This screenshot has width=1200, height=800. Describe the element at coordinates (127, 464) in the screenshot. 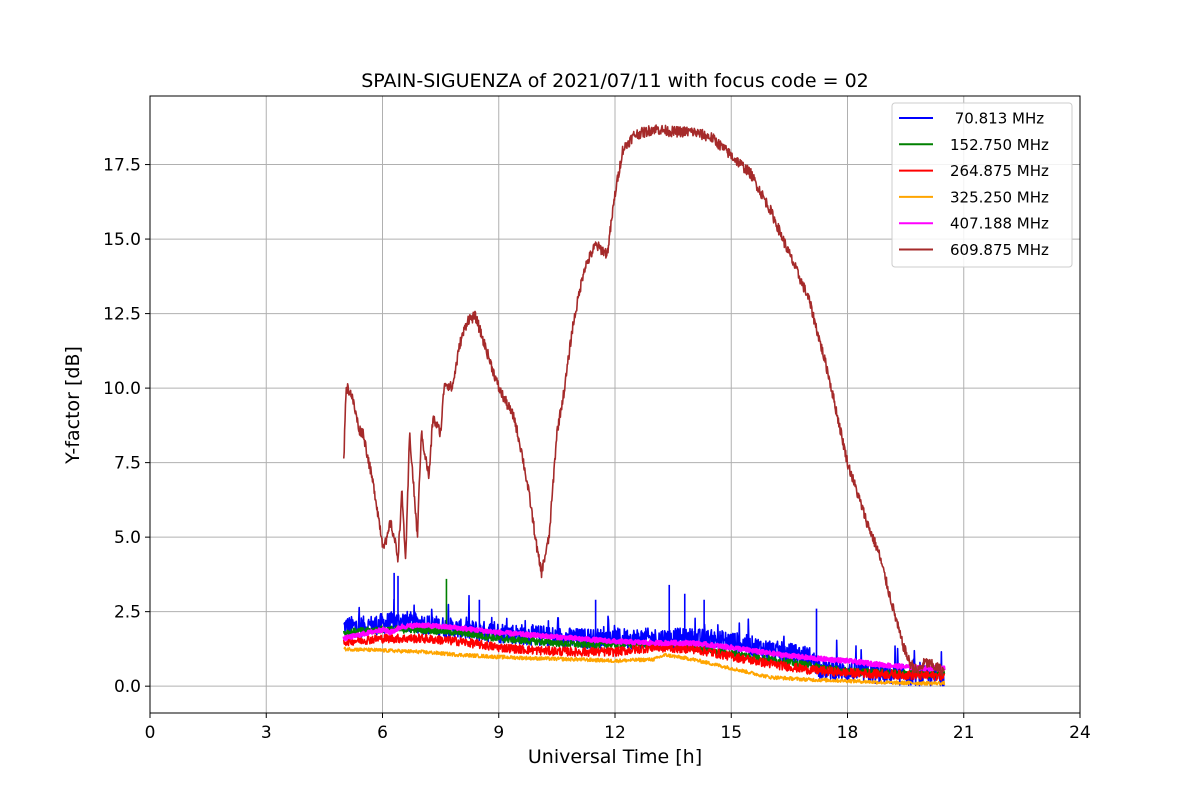

I see `y-tick-label: 7.5` at that location.